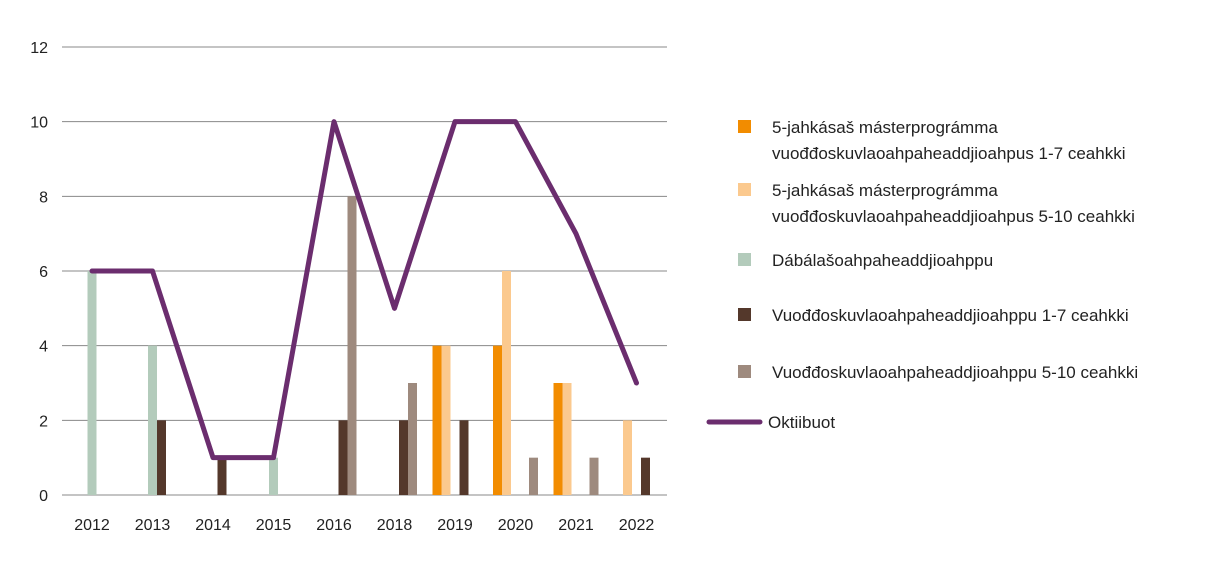 This screenshot has height=577, width=1207. I want to click on legend-label: Dábálašoahpaheaddjioahppu, so click(882, 260).